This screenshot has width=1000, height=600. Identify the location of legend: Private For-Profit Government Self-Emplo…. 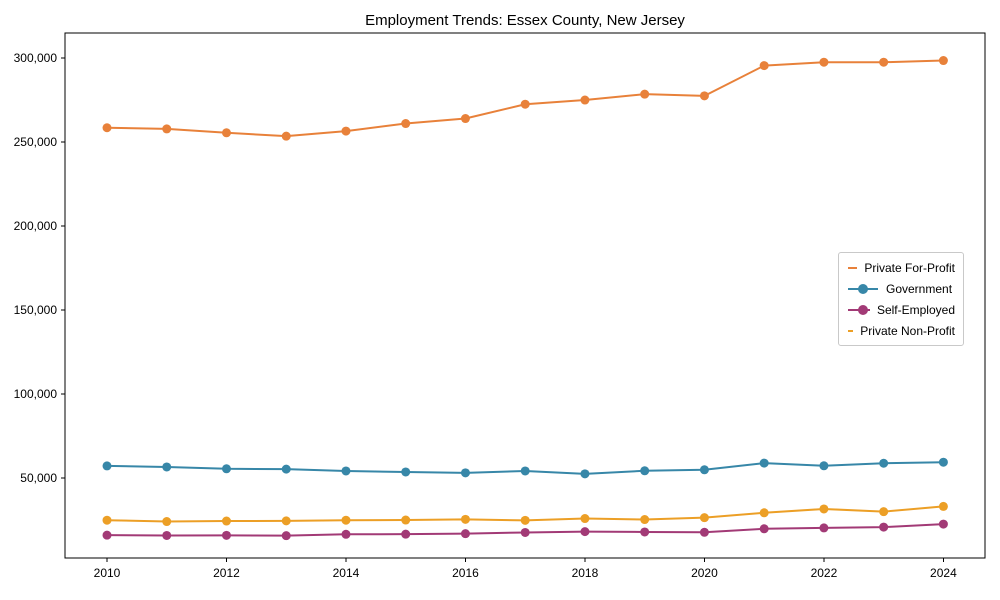
(901, 299).